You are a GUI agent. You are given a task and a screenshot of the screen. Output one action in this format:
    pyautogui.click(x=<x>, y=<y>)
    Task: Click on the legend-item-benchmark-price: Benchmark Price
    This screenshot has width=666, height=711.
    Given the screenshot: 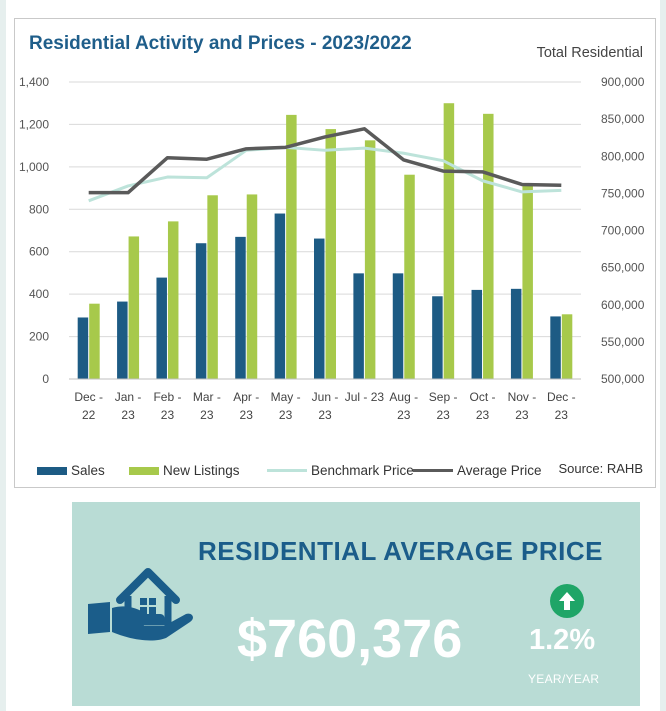 What is the action you would take?
    pyautogui.click(x=340, y=470)
    